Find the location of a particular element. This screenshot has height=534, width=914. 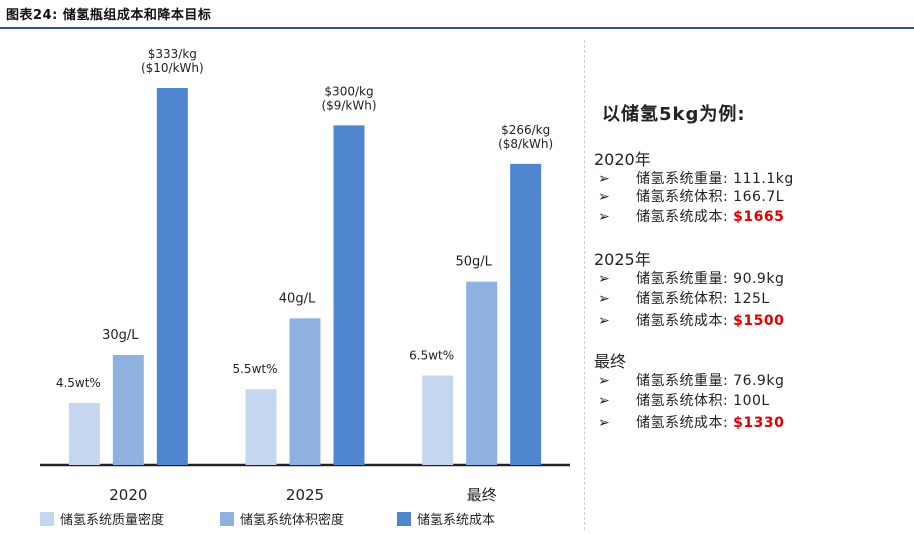

x-tick-label: 2025 is located at coordinates (305, 495).